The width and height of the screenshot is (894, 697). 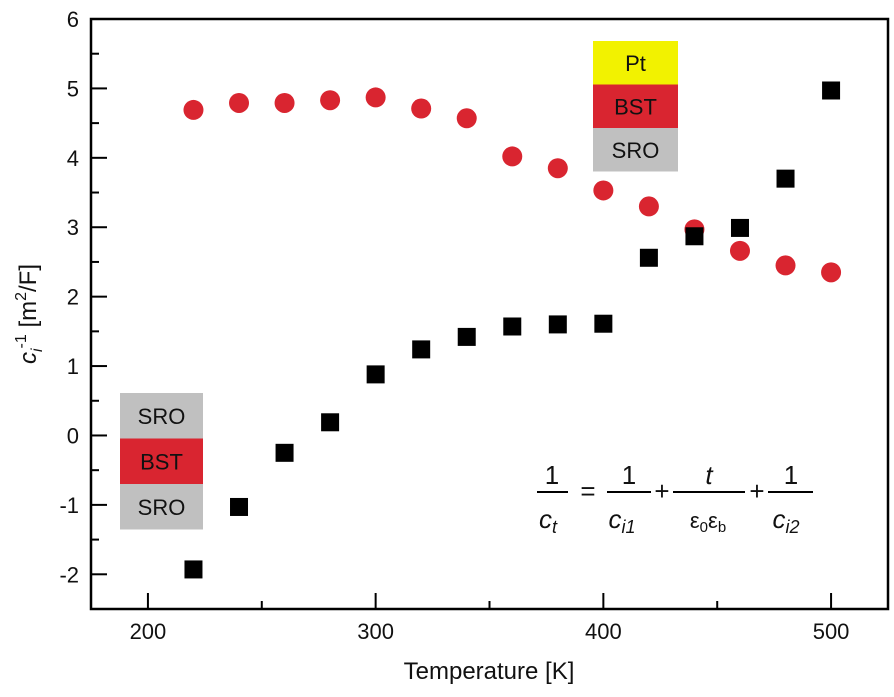 I want to click on svg-text: ci1, so click(x=621, y=520).